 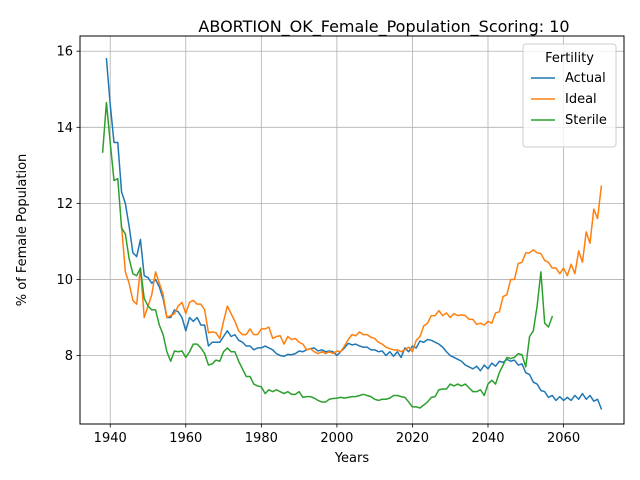 What do you see at coordinates (352, 458) in the screenshot?
I see `x-axis-title: Years` at bounding box center [352, 458].